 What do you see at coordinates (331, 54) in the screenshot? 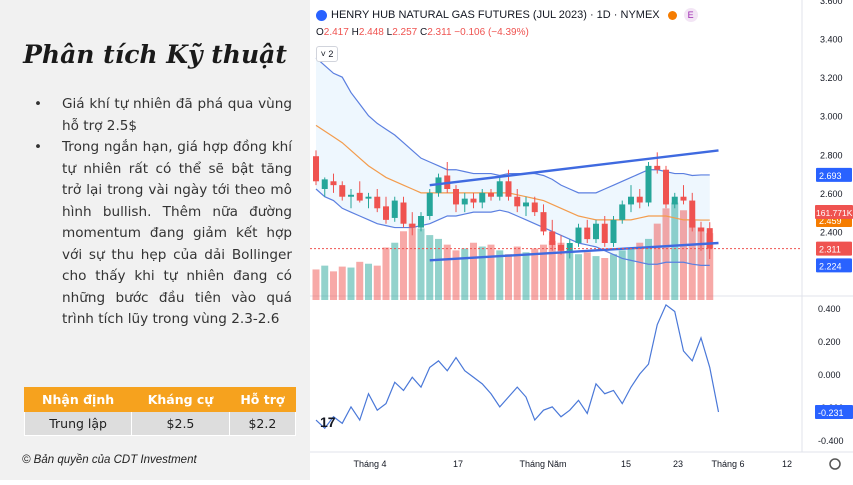
I see `indicator-count: 2` at bounding box center [331, 54].